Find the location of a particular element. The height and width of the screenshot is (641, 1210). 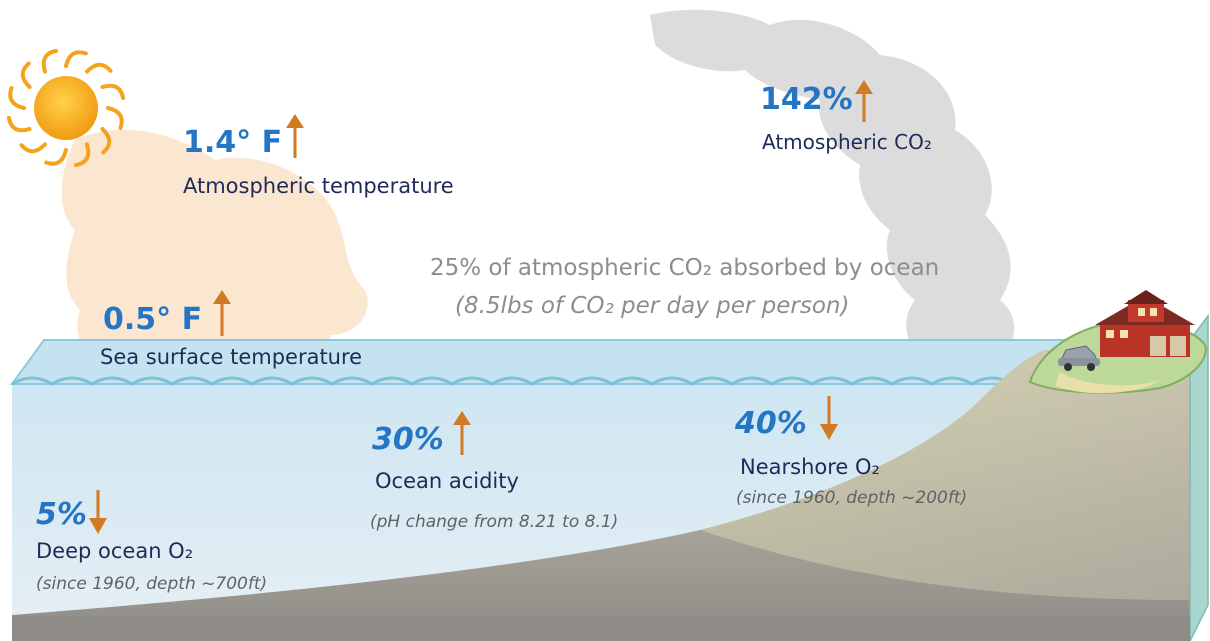

co2-absorption-text: 25% of atmospheric CO₂ absorbed by ocean is located at coordinates (685, 268).